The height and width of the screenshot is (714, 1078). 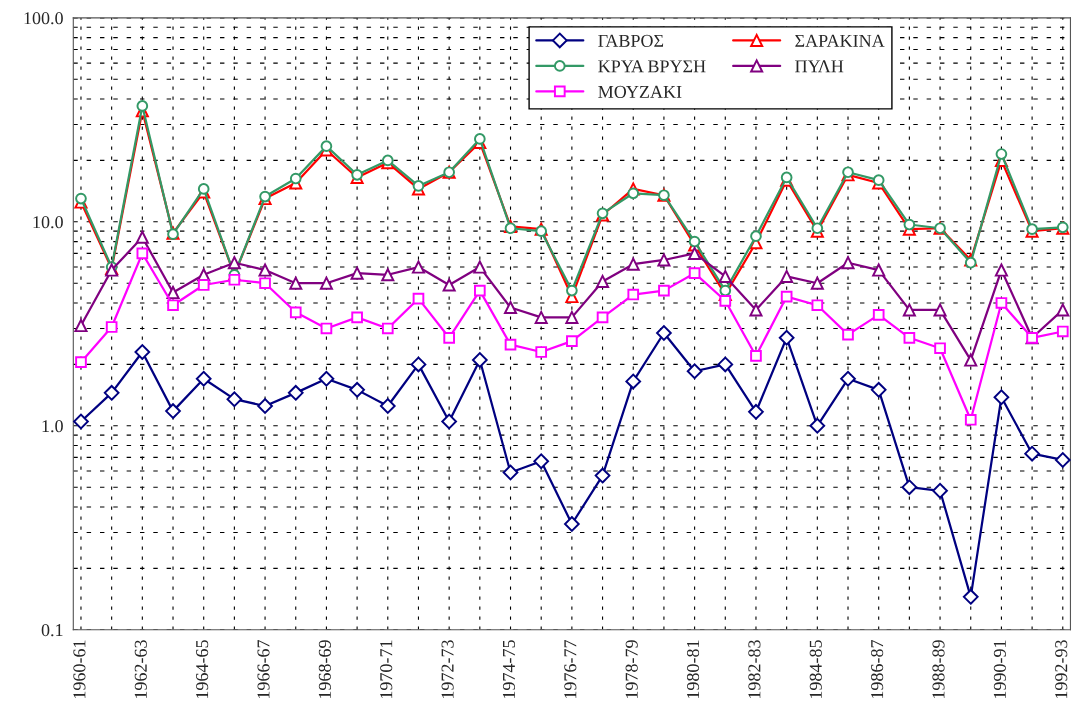 What do you see at coordinates (693, 669) in the screenshot?
I see `x-tick-label: 1980-81` at bounding box center [693, 669].